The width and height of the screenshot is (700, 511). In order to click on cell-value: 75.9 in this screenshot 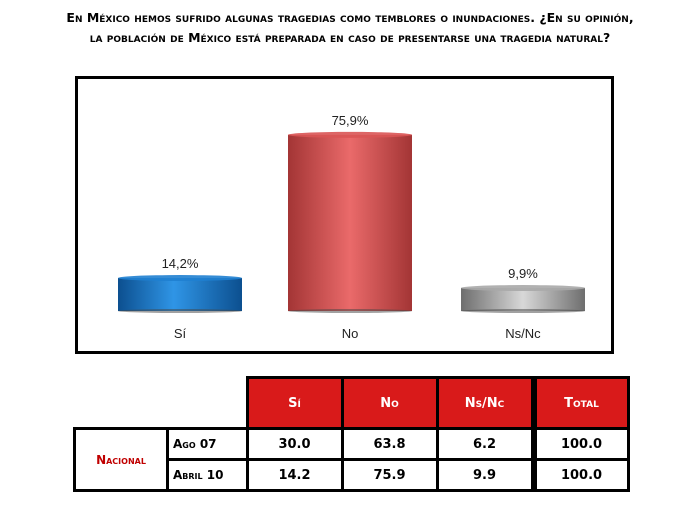, I will do `click(389, 475)`.